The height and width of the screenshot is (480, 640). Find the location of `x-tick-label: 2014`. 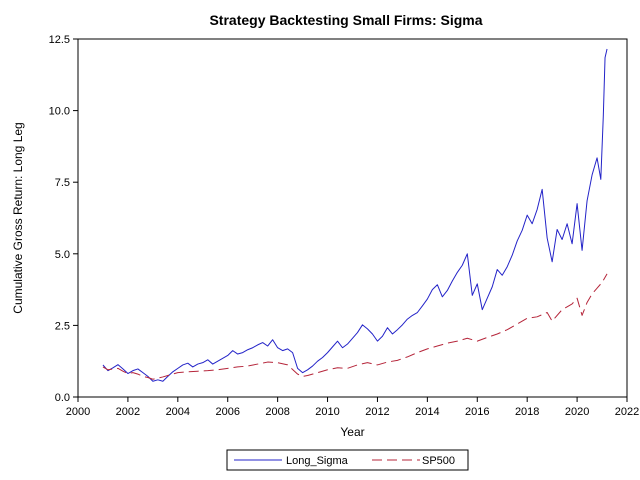

x-tick-label: 2014 is located at coordinates (427, 412).